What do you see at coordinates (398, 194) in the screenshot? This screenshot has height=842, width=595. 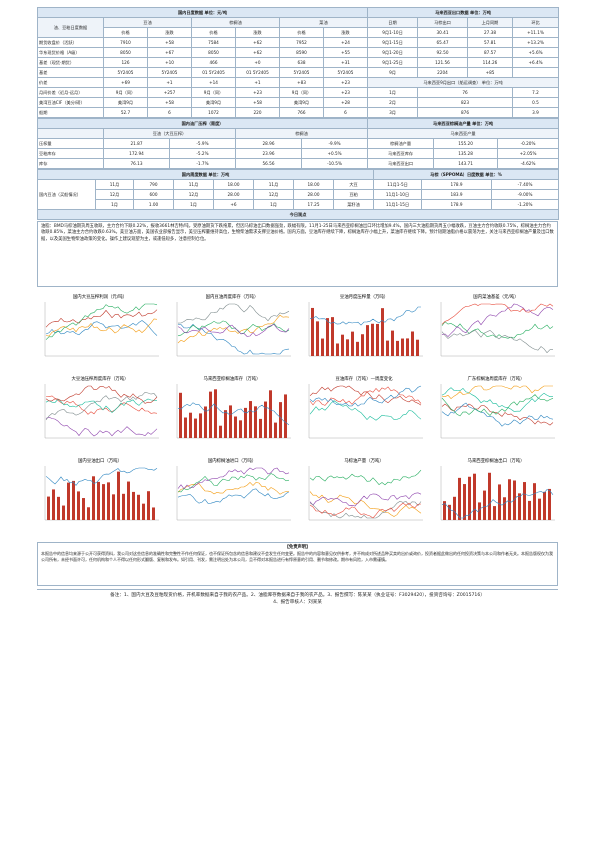 I see `data-cell: 11月1-10日` at bounding box center [398, 194].